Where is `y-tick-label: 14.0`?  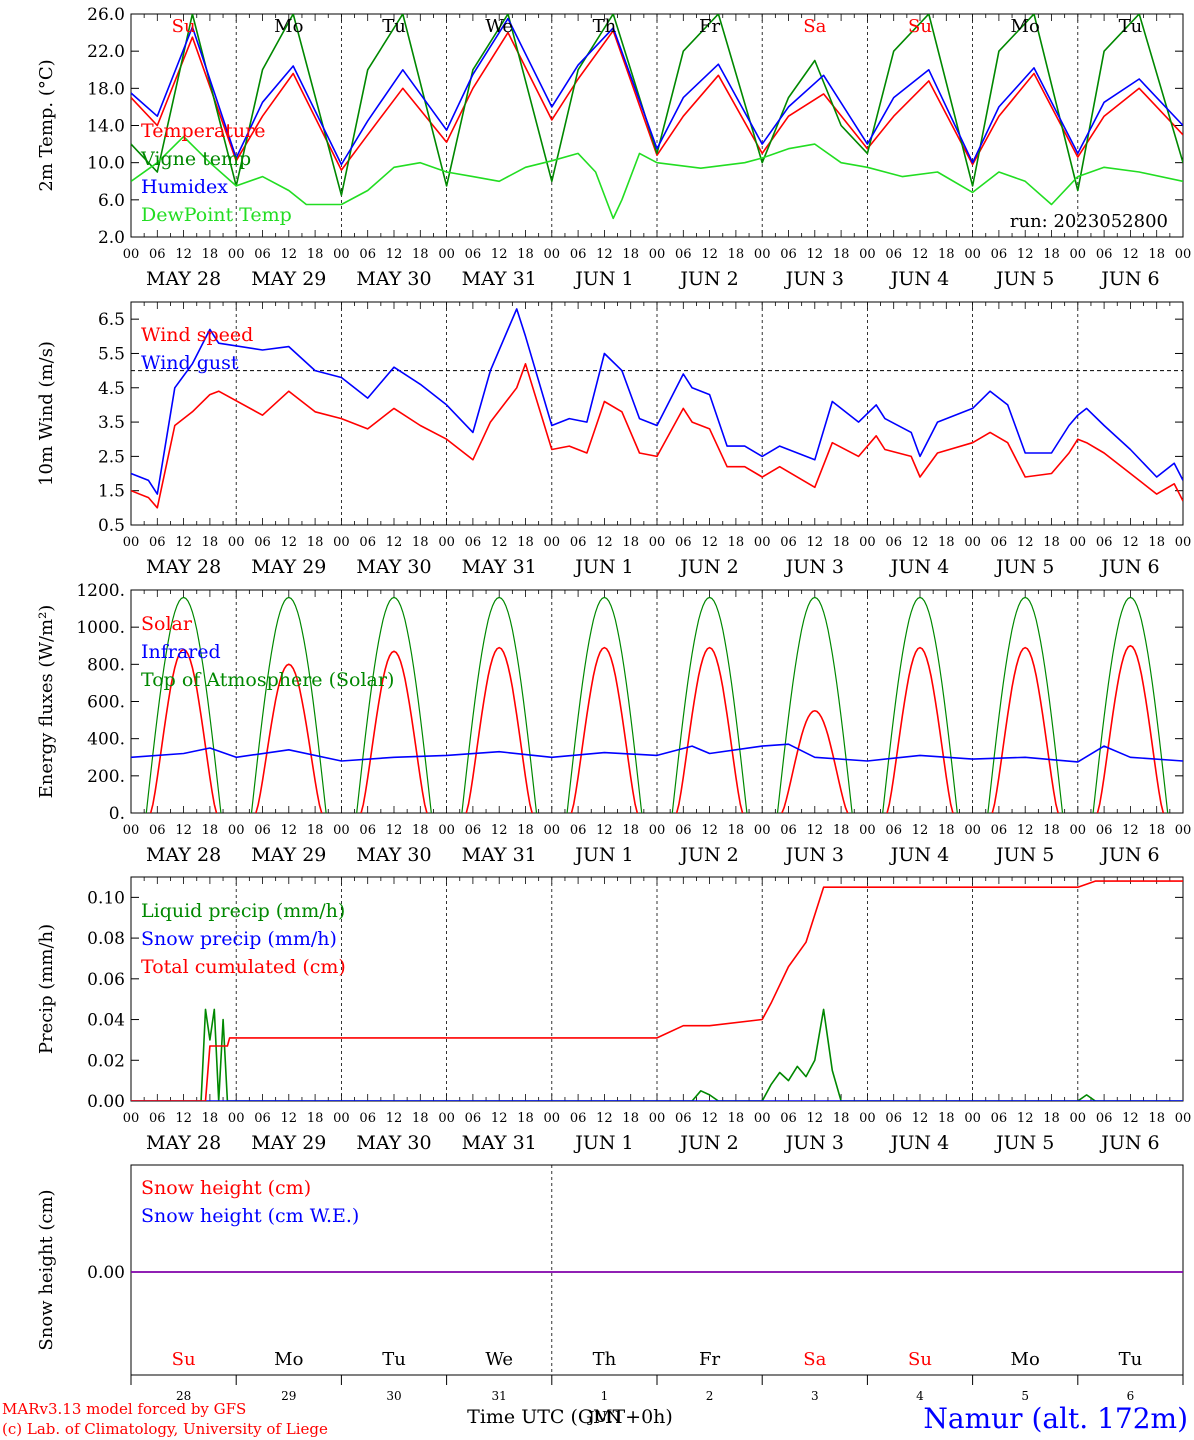 y-tick-label: 14.0 is located at coordinates (106, 127).